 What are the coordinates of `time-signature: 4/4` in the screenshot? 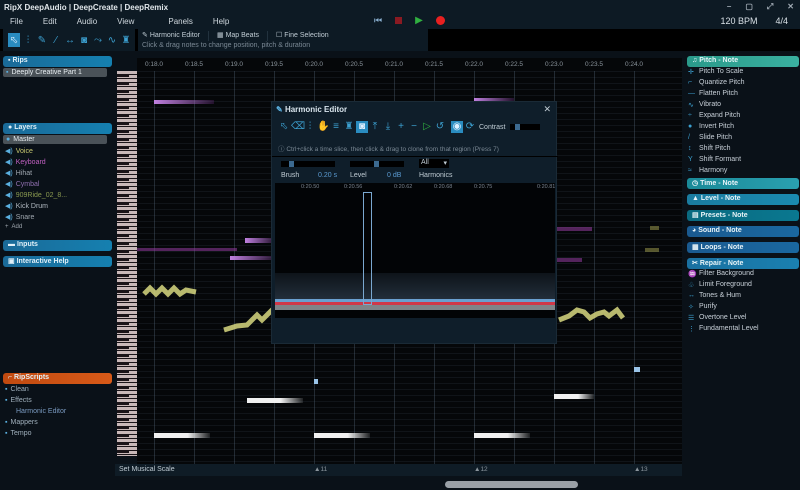 It's located at (781, 21).